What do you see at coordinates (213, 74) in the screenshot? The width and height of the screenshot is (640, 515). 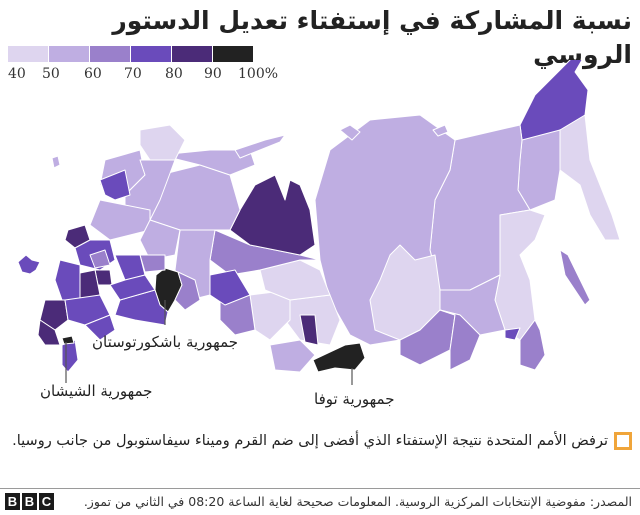 I see `legend-tick: 90` at bounding box center [213, 74].